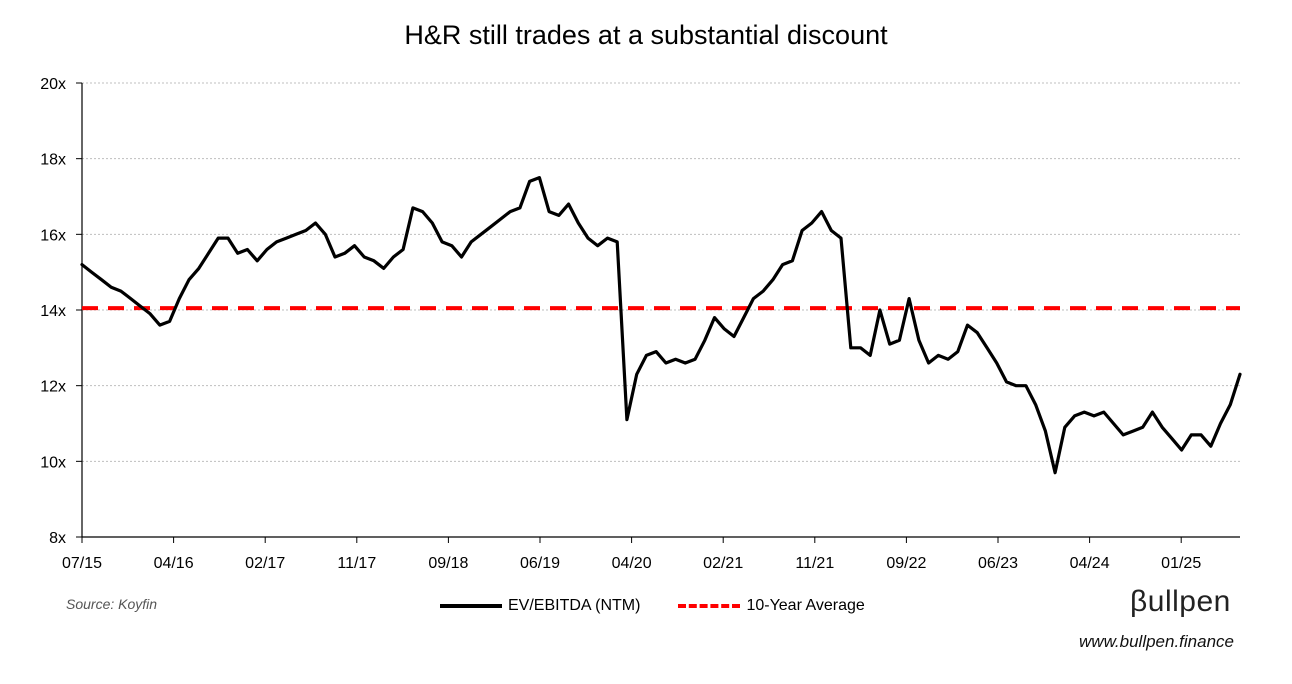  I want to click on brand-logo: βullpen, so click(1180, 601).